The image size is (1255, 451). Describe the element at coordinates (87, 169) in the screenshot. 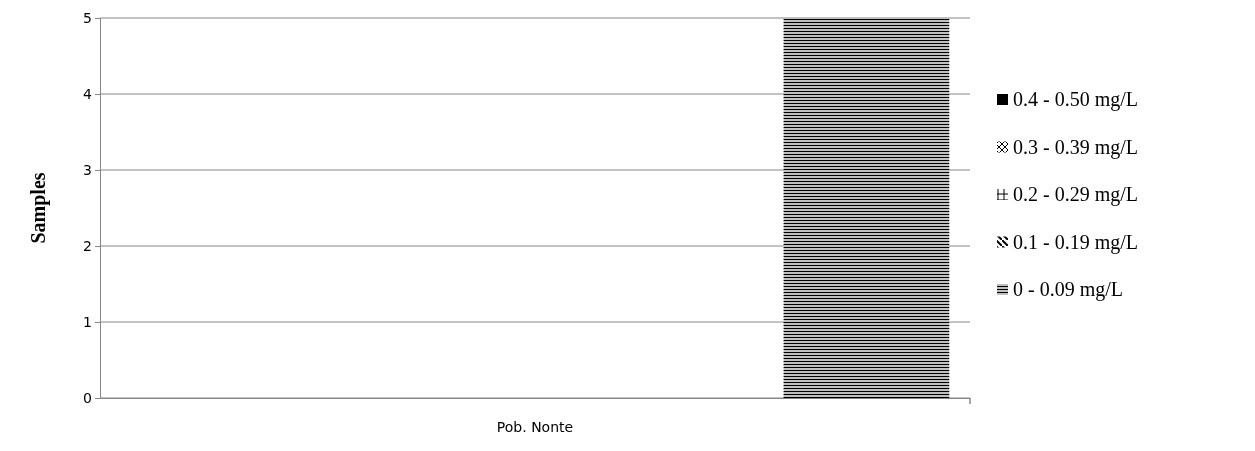

I see `y-tick-label: 3` at that location.